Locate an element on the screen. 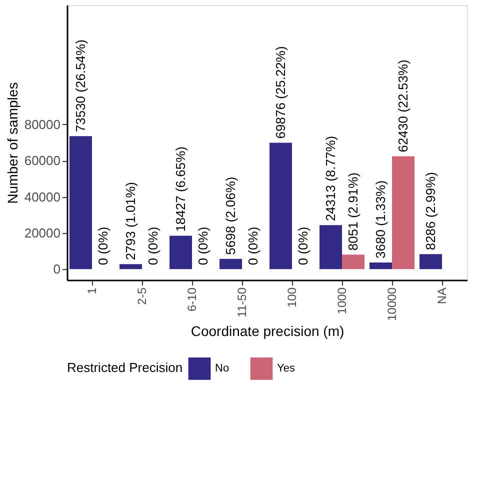 The height and width of the screenshot is (481, 494). data-label: 2793 (1.01%) is located at coordinates (130, 221).